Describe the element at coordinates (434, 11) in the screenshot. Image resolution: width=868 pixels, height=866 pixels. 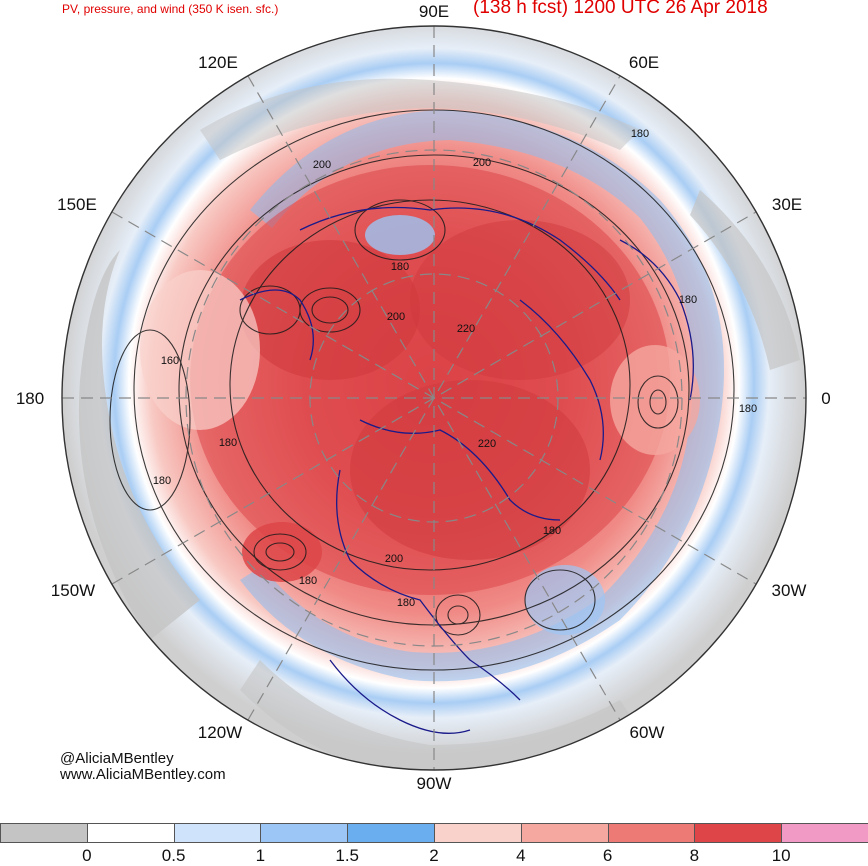
I see `lon-label-90e: 90E` at that location.